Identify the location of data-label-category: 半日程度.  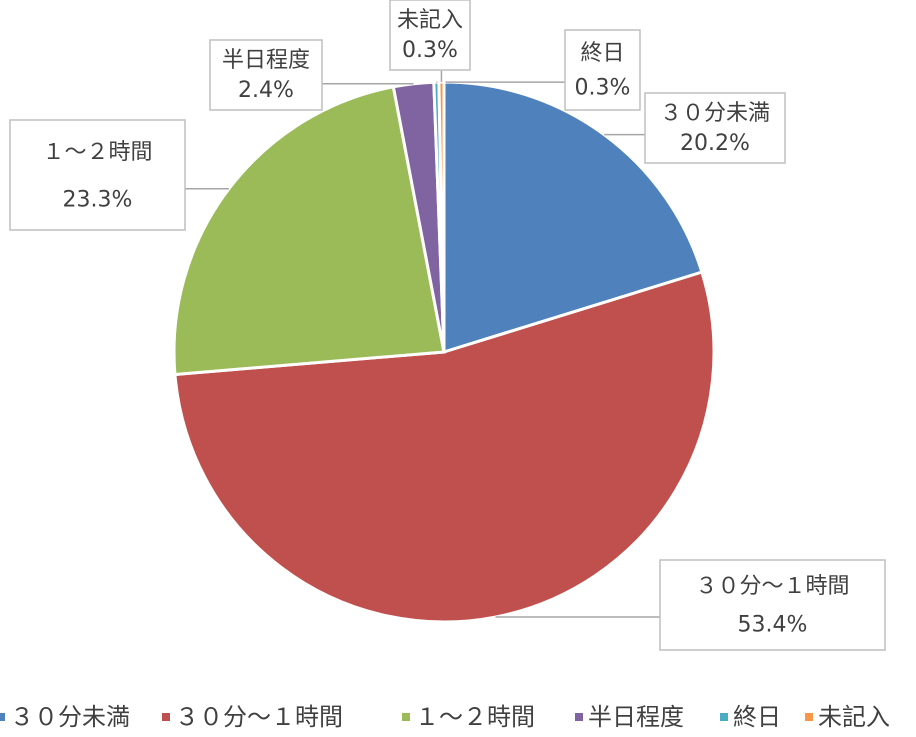
(266, 60).